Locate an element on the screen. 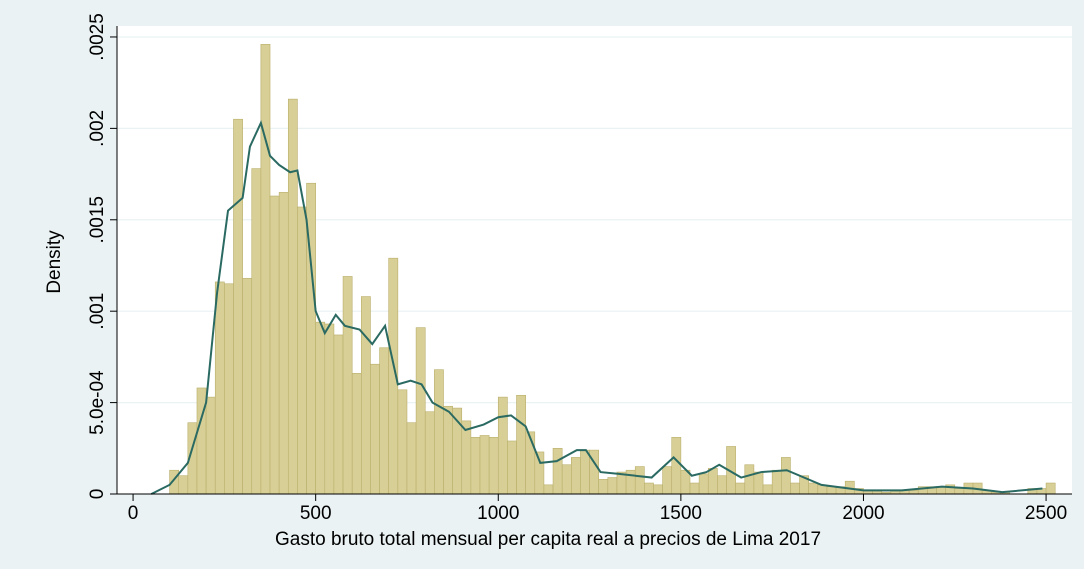  x-tick-label: 2000 is located at coordinates (863, 513).